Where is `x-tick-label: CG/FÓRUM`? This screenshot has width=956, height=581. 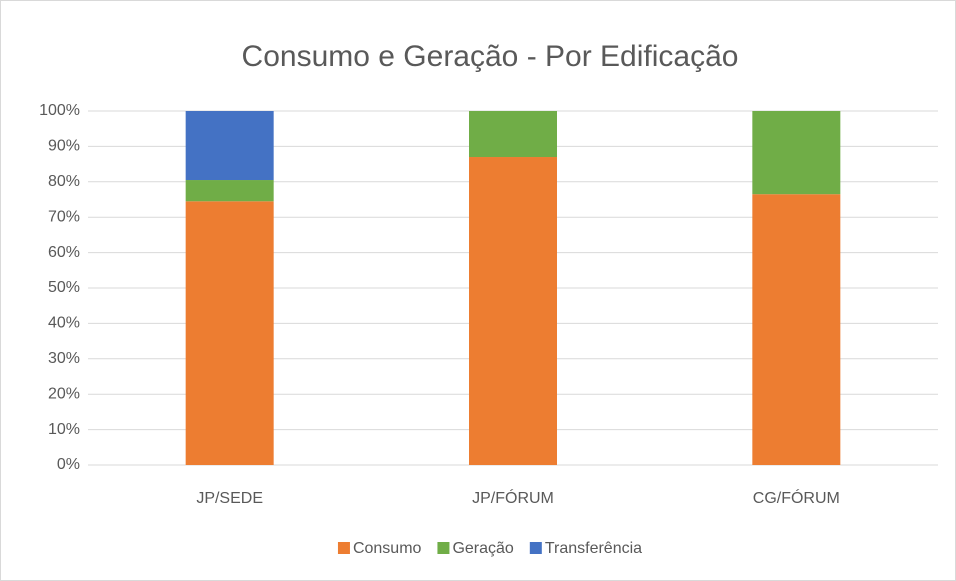
x-tick-label: CG/FÓRUM is located at coordinates (796, 497).